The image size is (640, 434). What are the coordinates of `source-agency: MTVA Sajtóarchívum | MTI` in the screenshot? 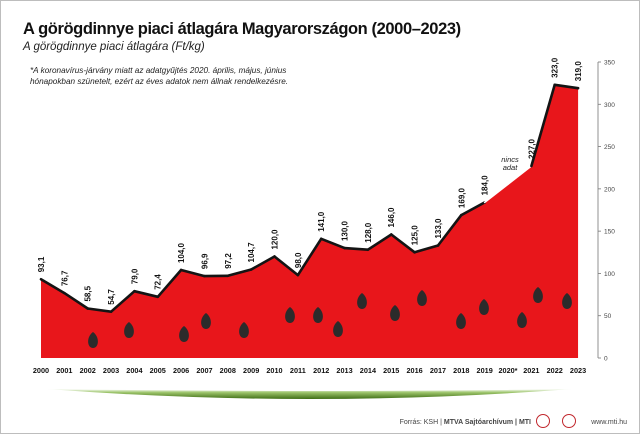 It's located at (487, 422).